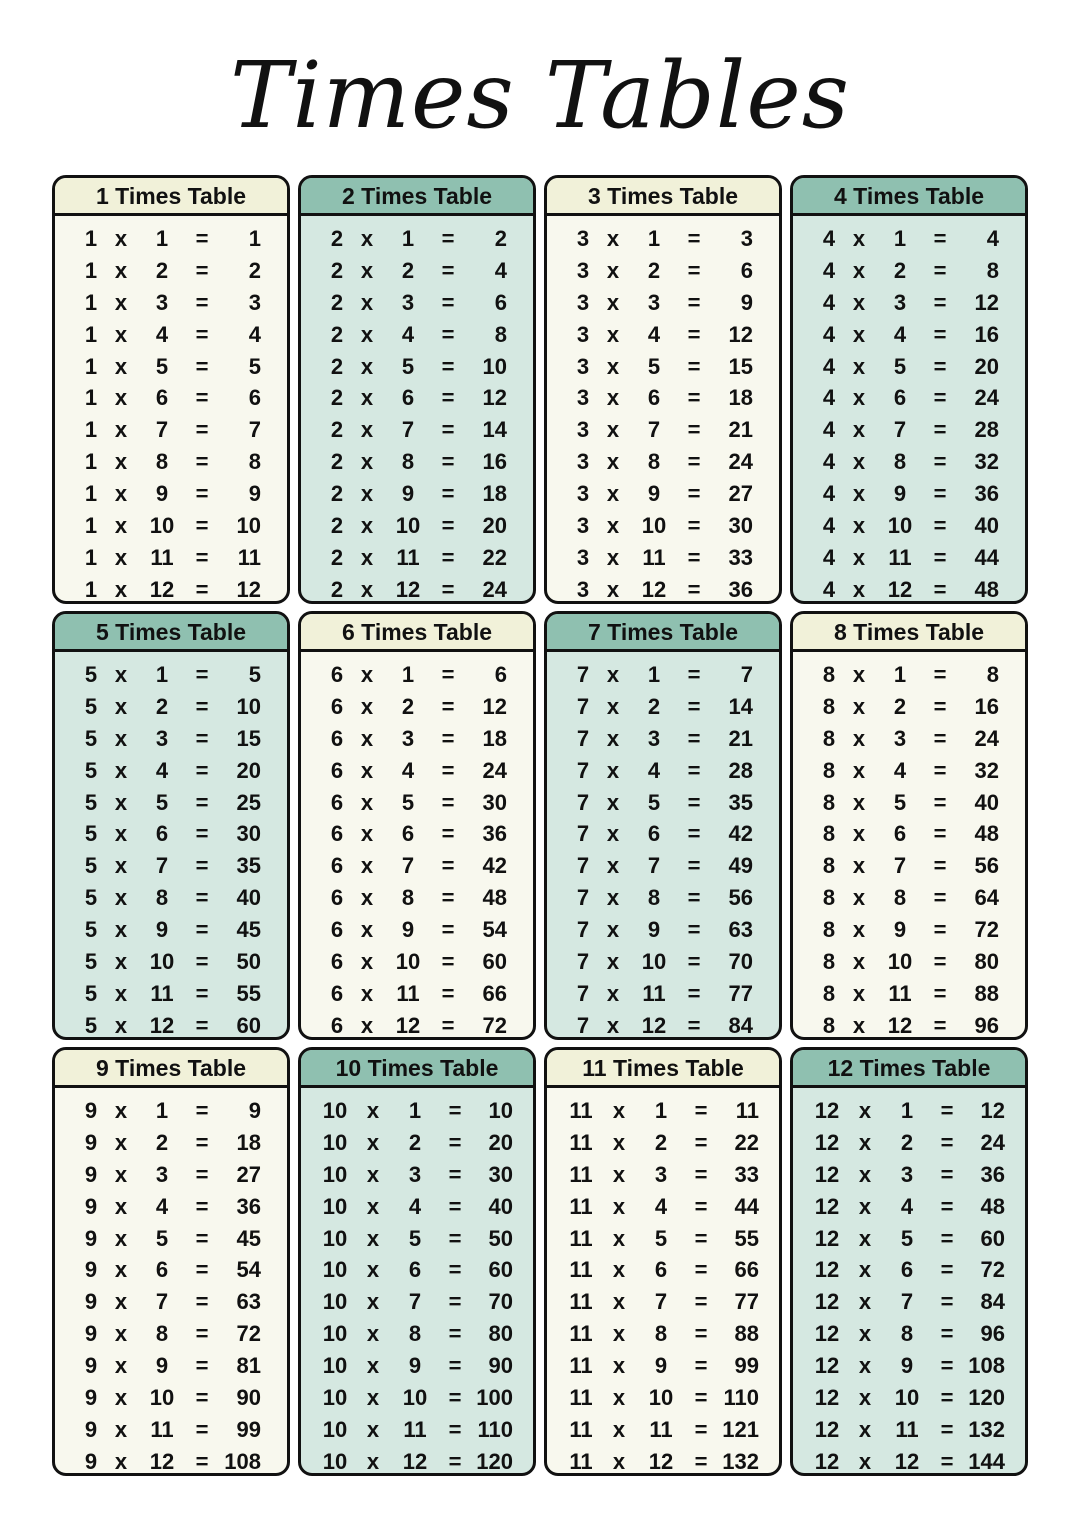 The image size is (1080, 1529). What do you see at coordinates (242, 1461) in the screenshot?
I see `product: 108` at bounding box center [242, 1461].